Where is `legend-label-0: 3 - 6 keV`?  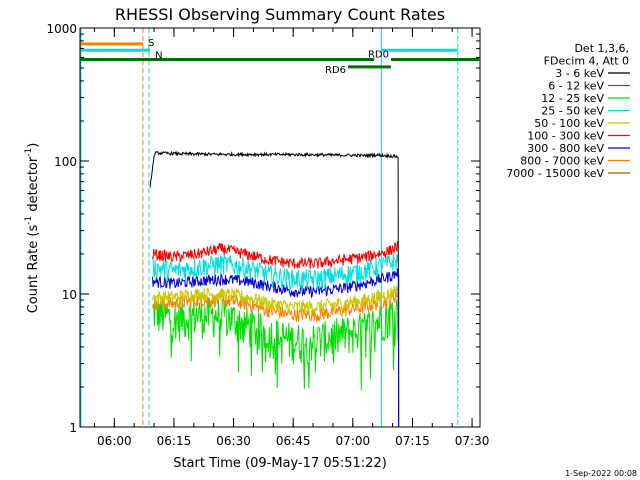
legend-label-0: 3 - 6 keV is located at coordinates (579, 73).